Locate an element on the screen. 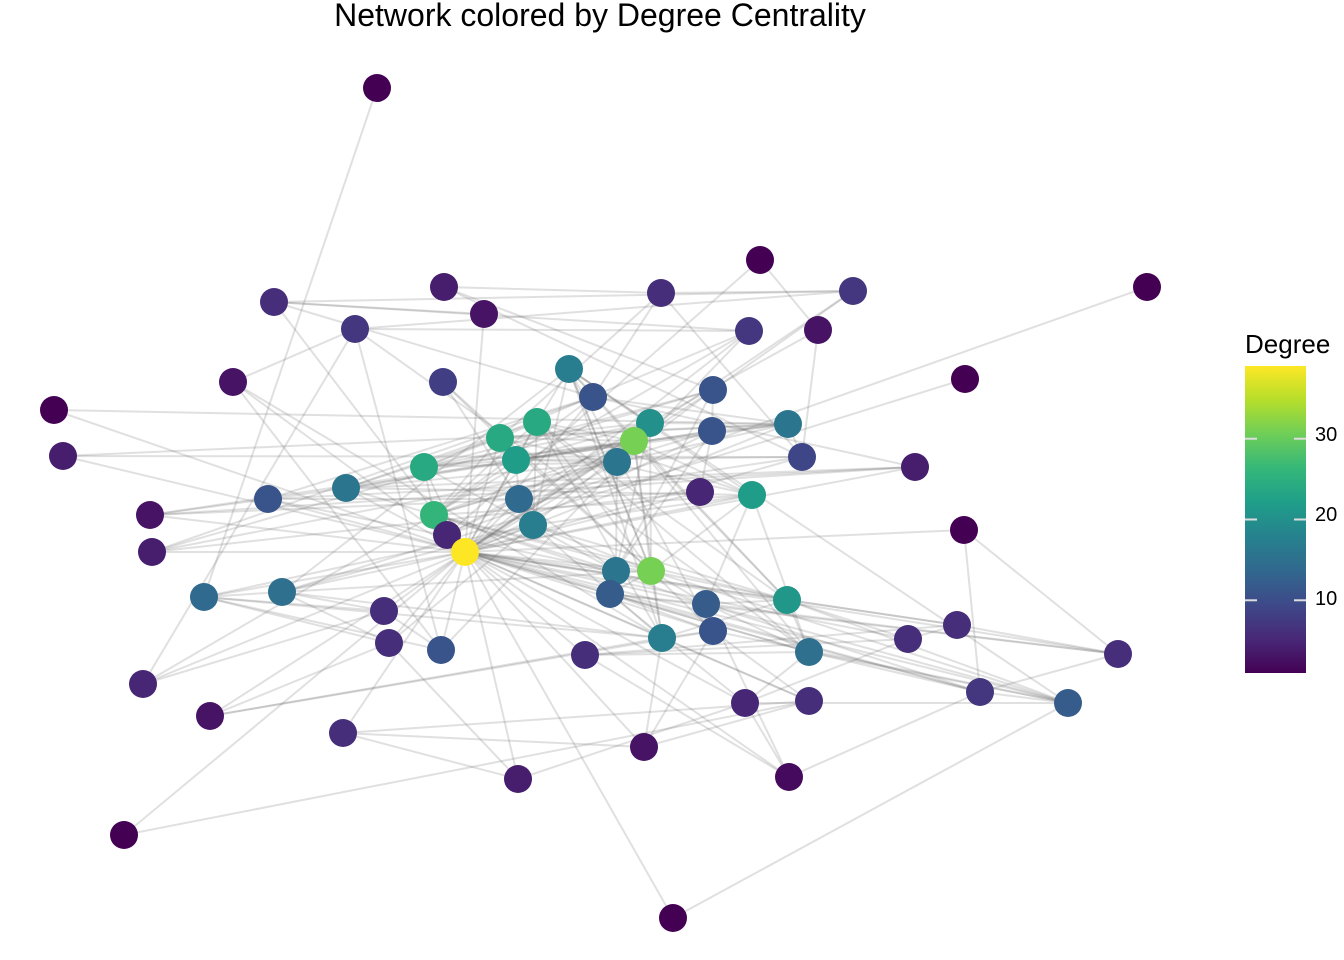  colorbar-ticks is located at coordinates (1275, 519).